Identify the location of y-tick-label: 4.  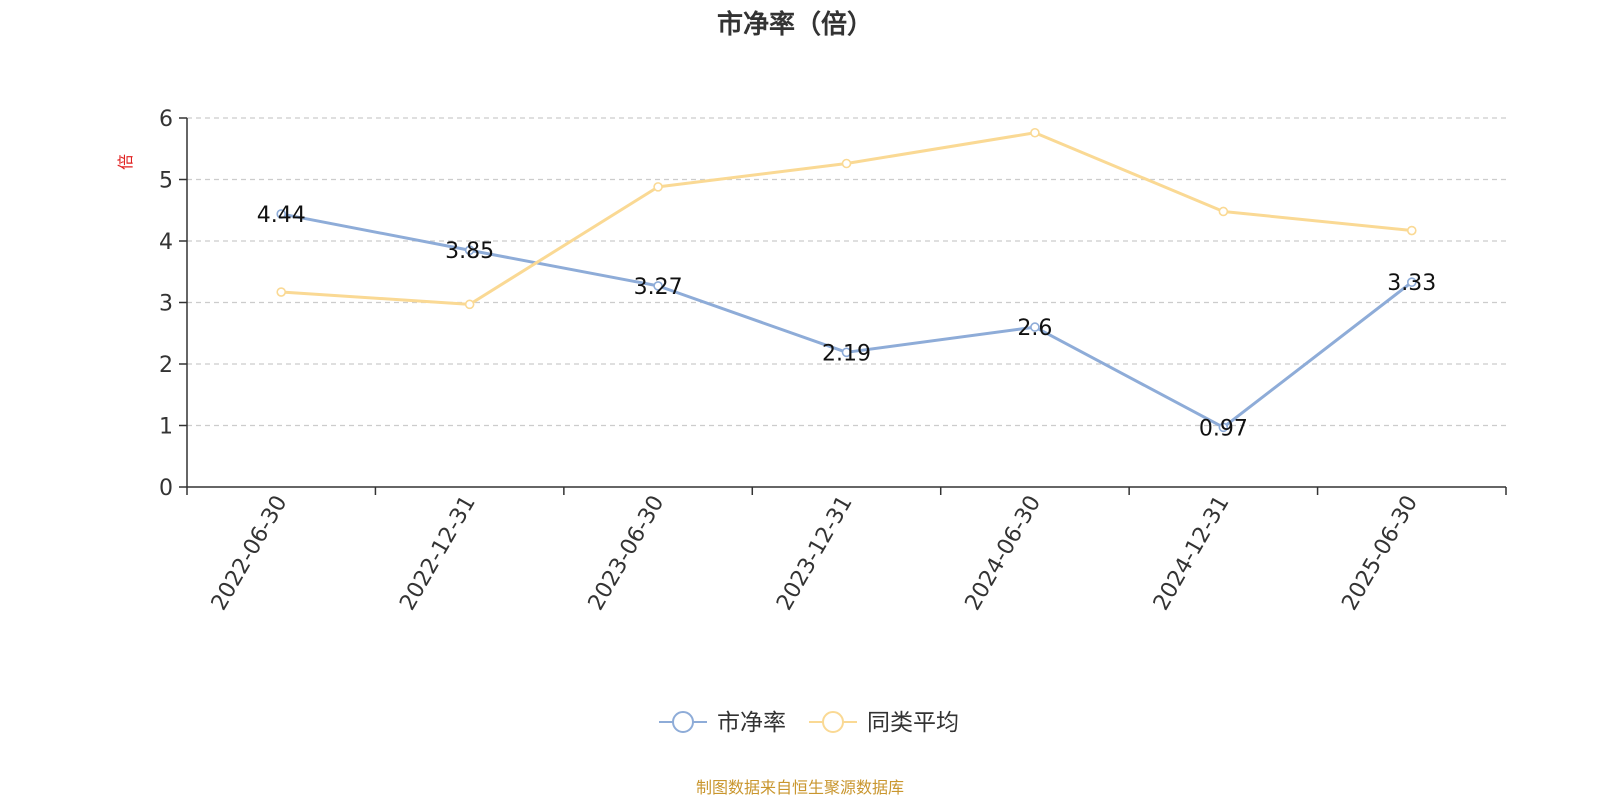
(166, 242).